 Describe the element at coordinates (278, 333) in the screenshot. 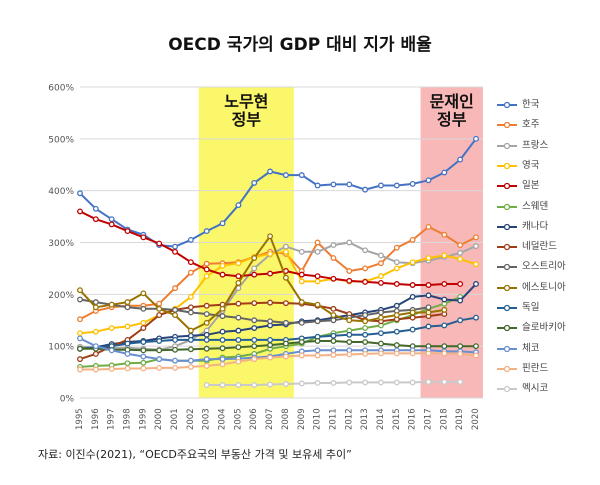

I see `series-독일` at that location.